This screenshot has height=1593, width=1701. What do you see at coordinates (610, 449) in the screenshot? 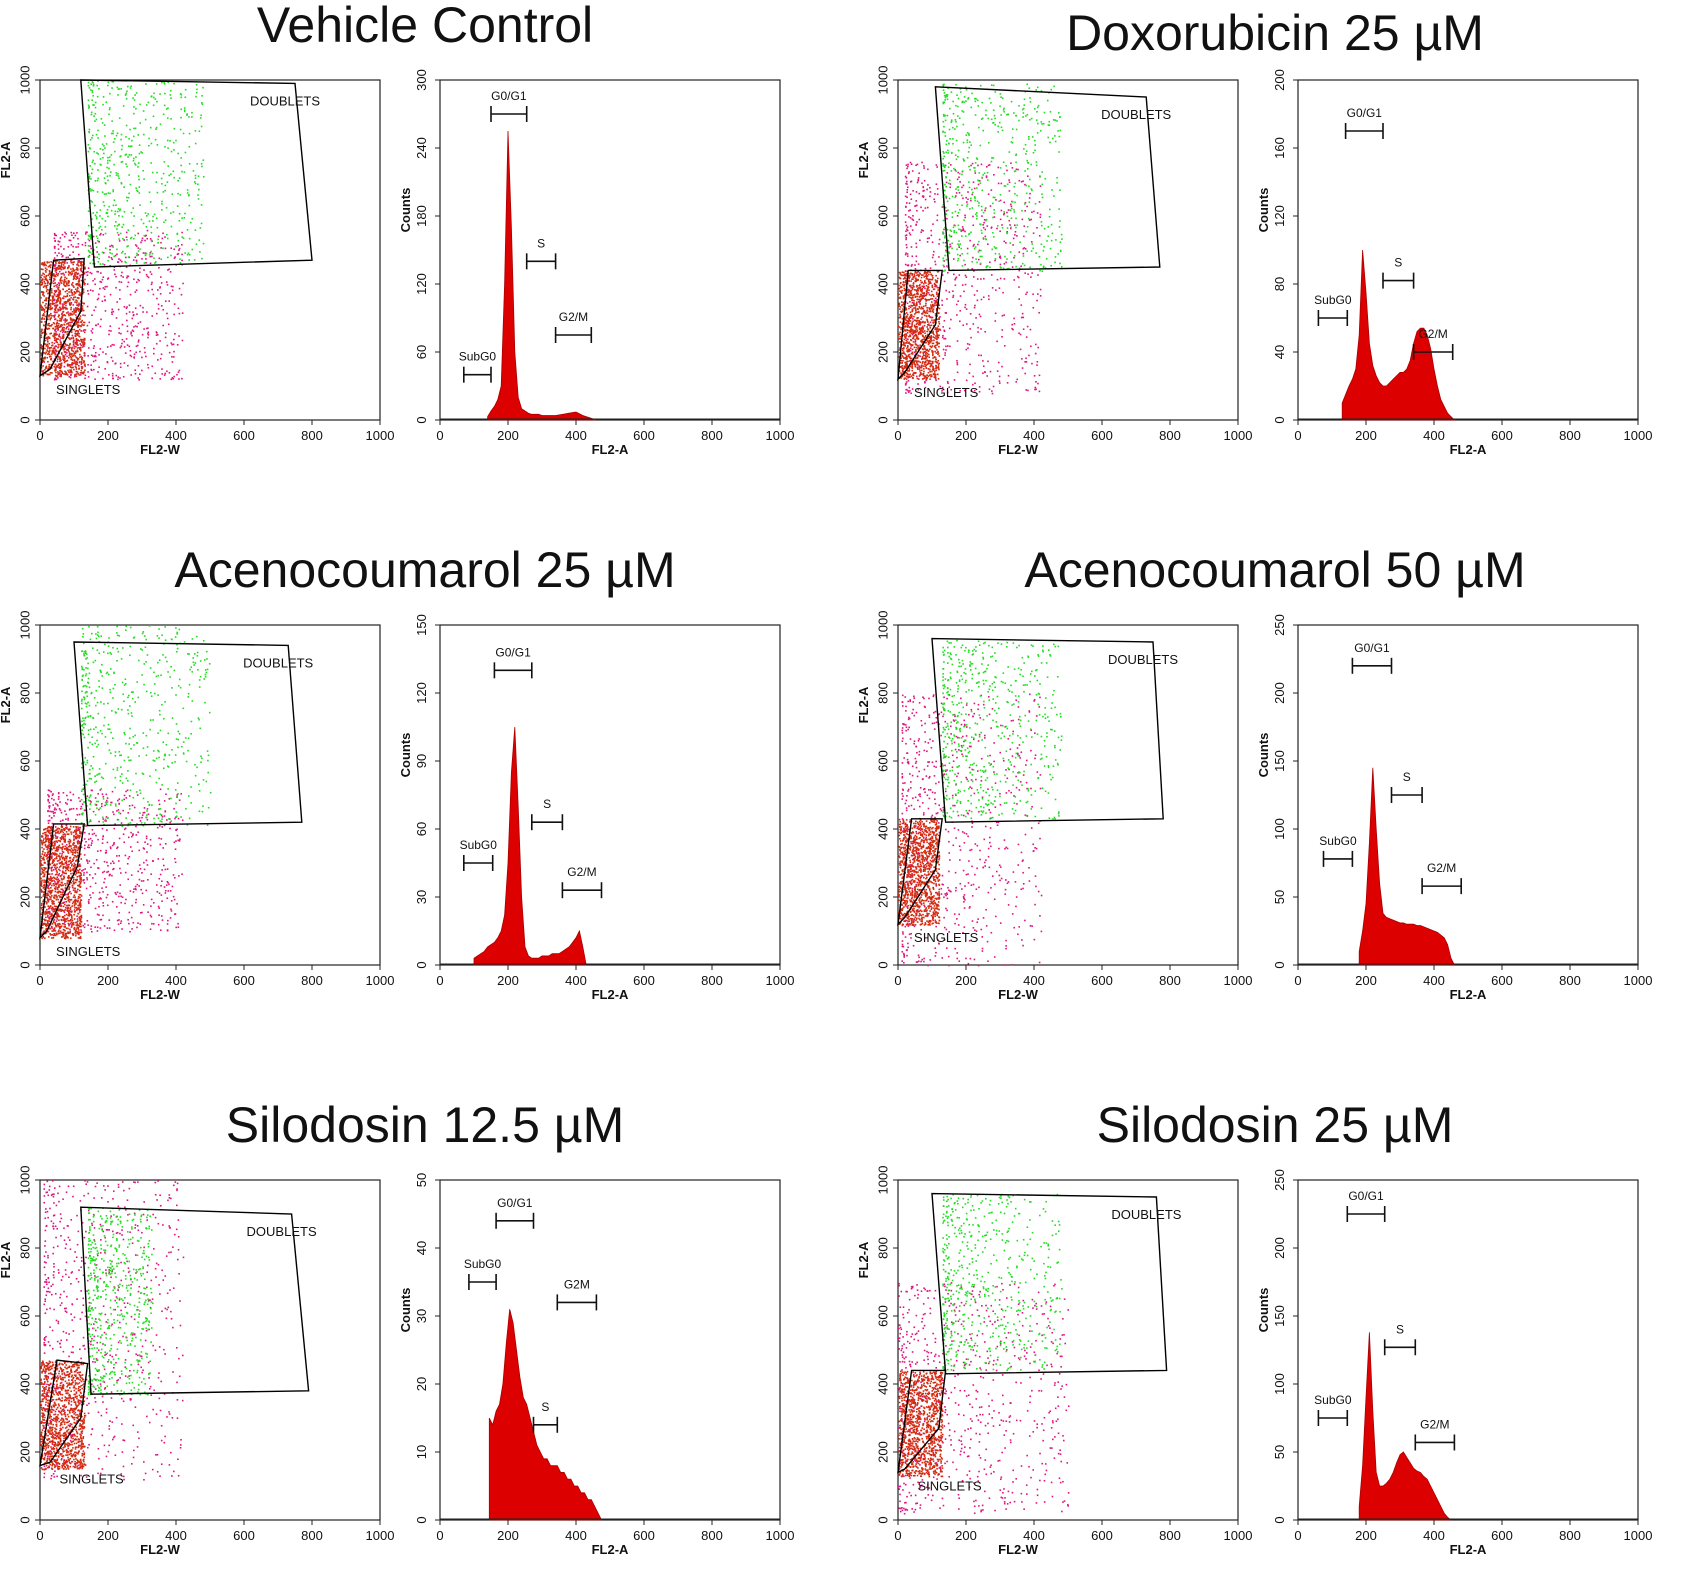
I see `x-axis-label: FL2-A` at bounding box center [610, 449].